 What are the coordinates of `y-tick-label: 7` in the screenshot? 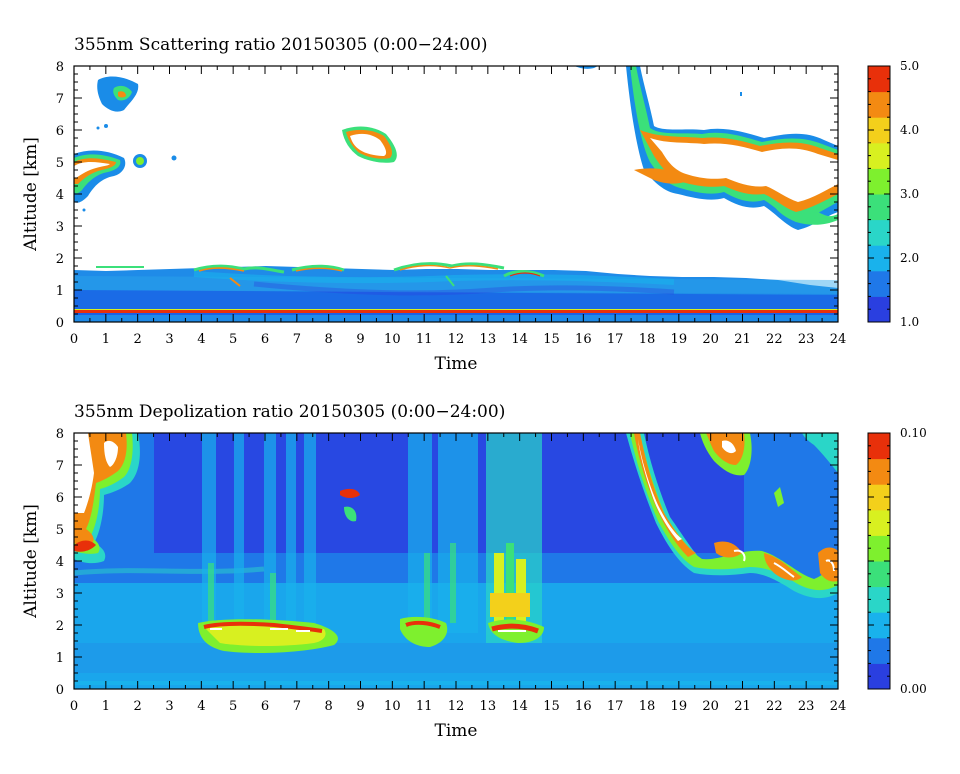 It's located at (60, 99).